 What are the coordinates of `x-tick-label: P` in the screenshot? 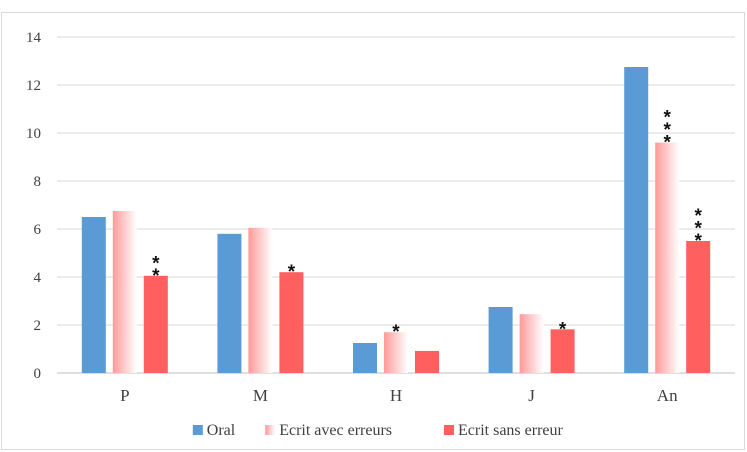 It's located at (124, 395).